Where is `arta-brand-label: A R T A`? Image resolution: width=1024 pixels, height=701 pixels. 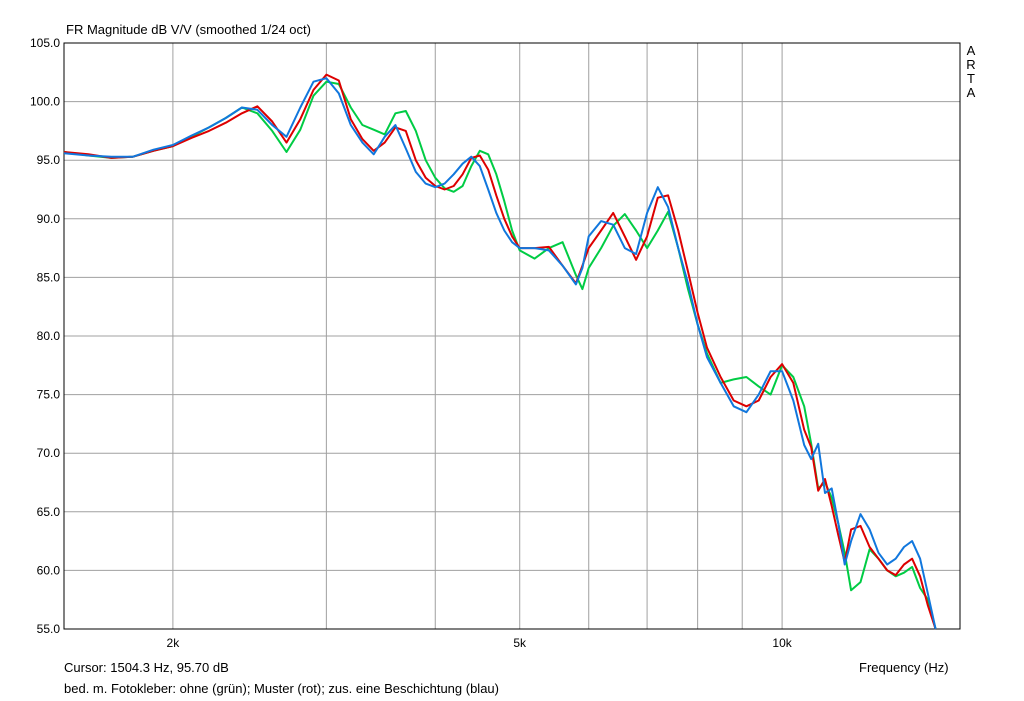 arta-brand-label: A R T A is located at coordinates (971, 72).